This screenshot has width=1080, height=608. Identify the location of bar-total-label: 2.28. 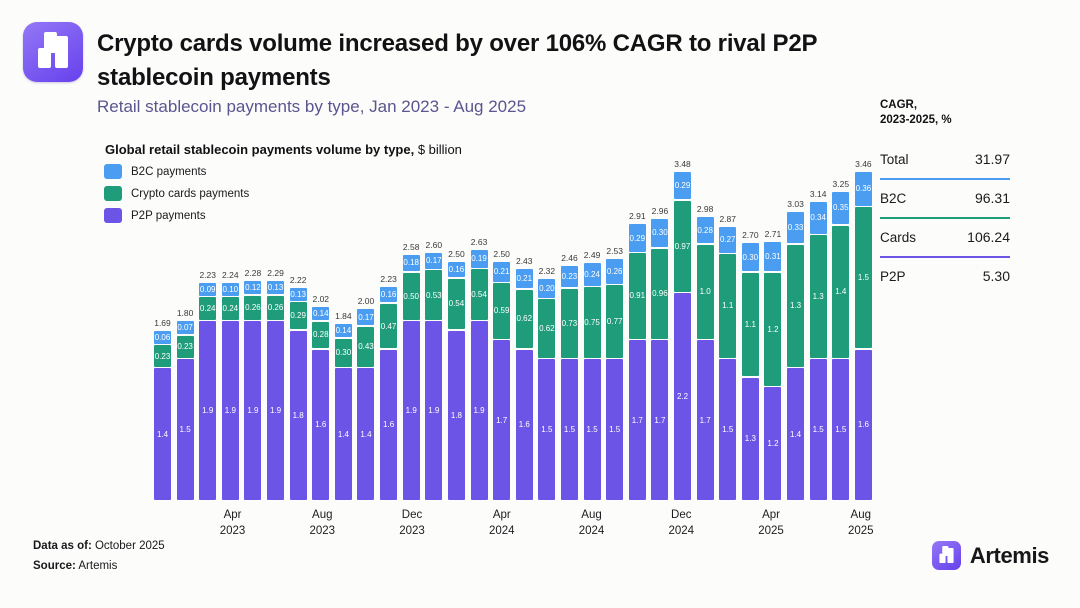
(253, 273).